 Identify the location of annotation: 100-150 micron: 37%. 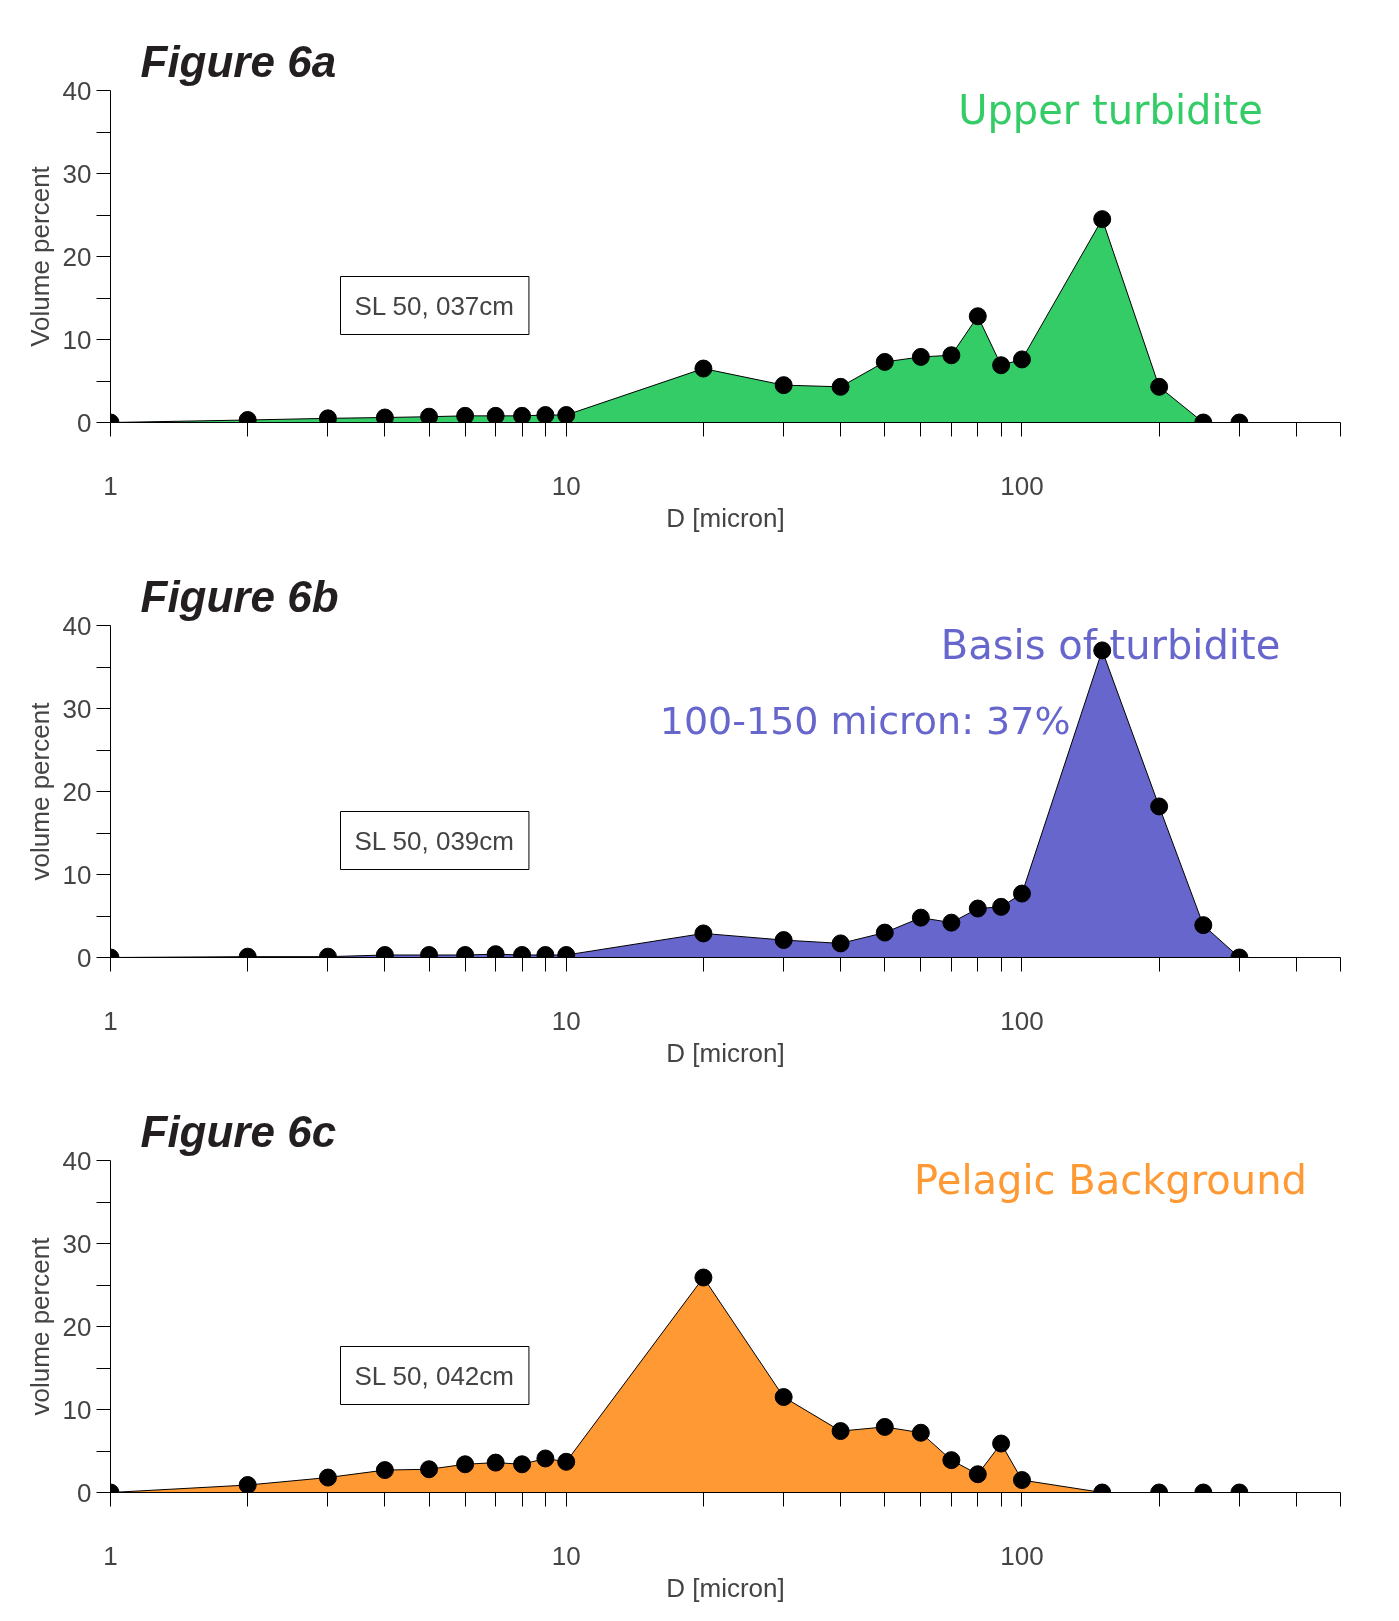
(865, 720).